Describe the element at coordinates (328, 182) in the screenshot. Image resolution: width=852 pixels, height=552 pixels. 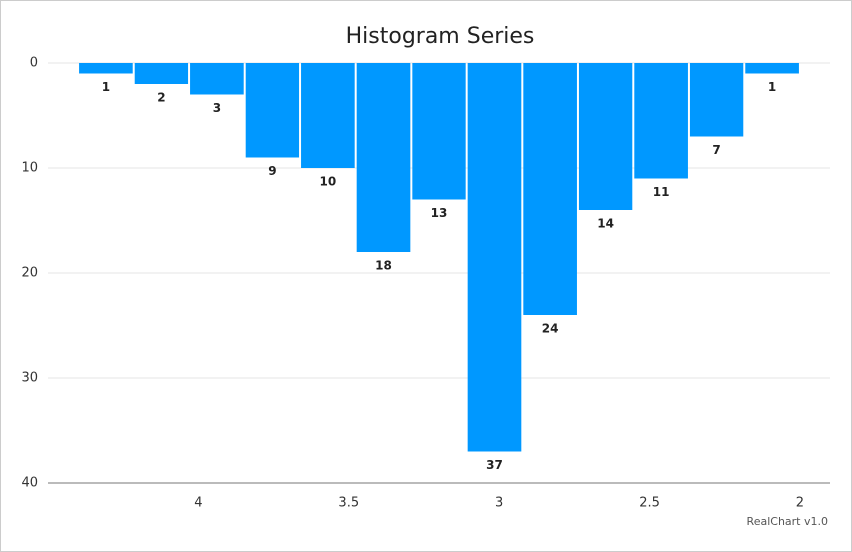
I see `value-label: 10` at that location.